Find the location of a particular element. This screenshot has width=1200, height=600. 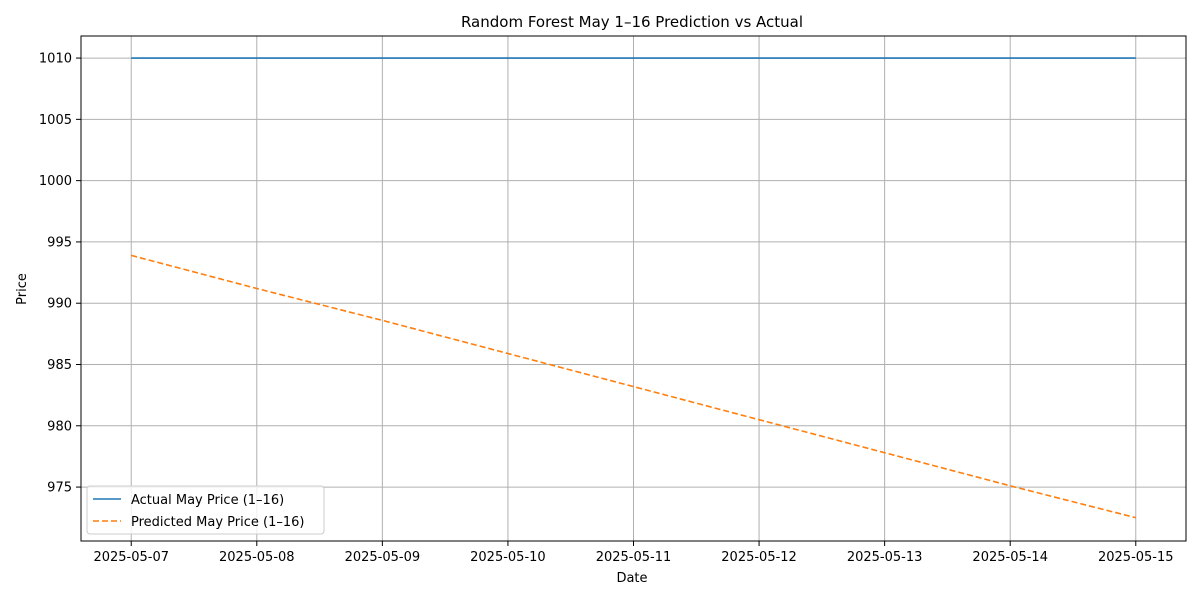

legend-box is located at coordinates (205, 510).